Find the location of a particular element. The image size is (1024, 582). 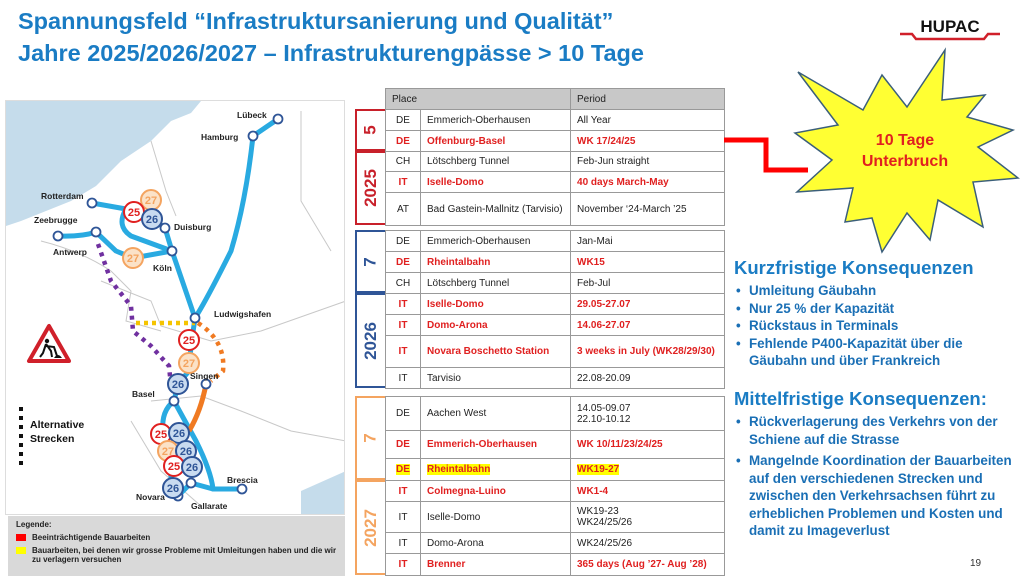

period-cell: 3 weeks in July (WK28/29/30) is located at coordinates (647, 351).